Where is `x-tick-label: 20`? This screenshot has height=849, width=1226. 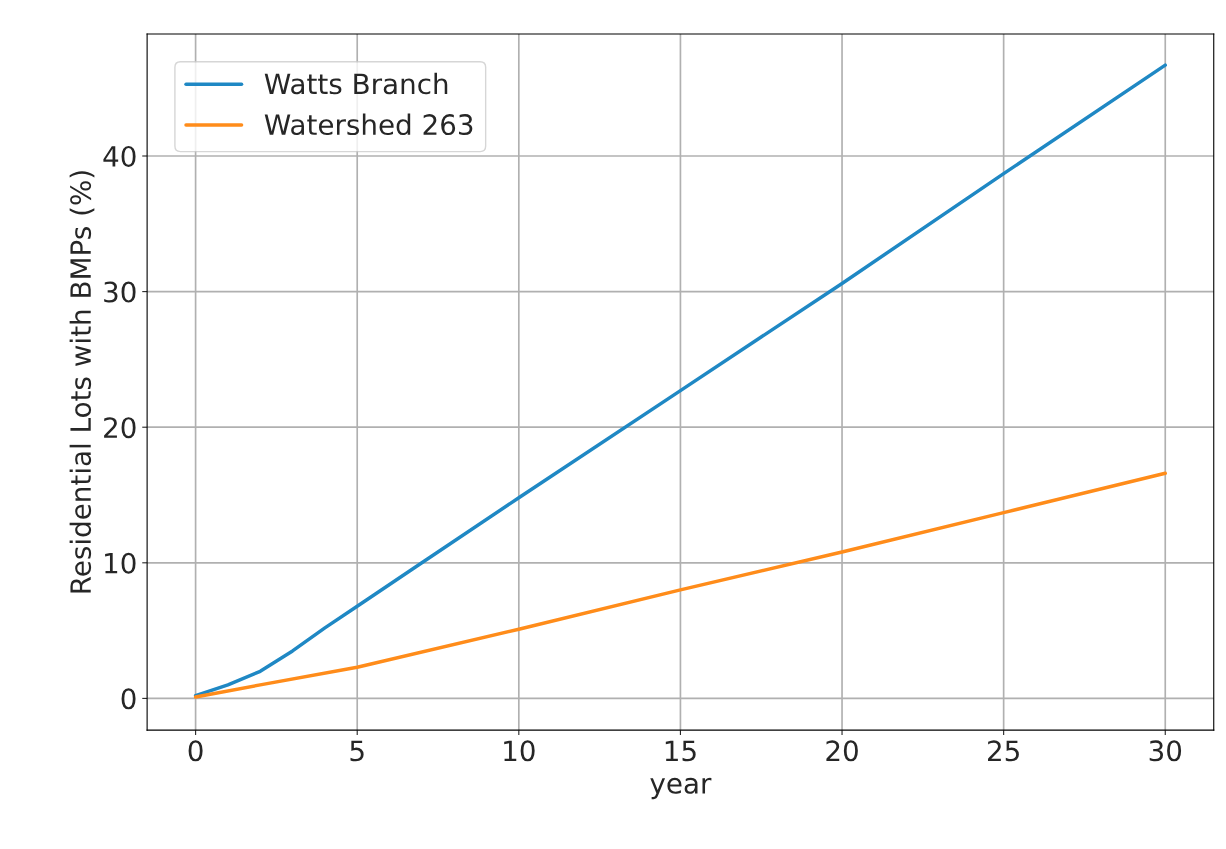 x-tick-label: 20 is located at coordinates (842, 751).